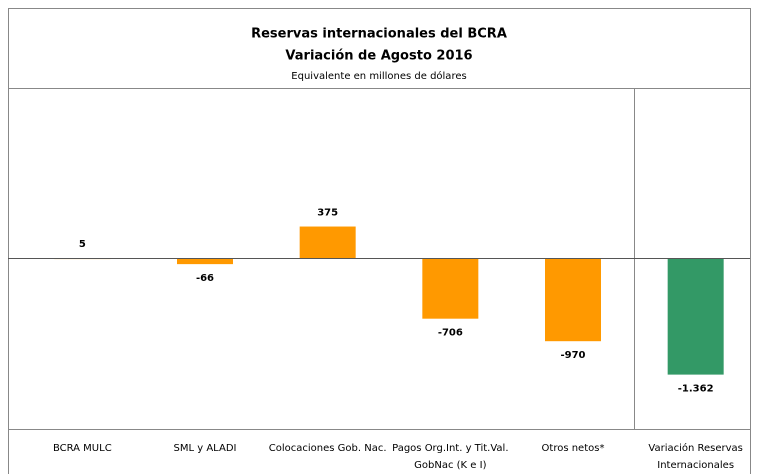  What do you see at coordinates (572, 355) in the screenshot?
I see `data-label: -970` at bounding box center [572, 355].